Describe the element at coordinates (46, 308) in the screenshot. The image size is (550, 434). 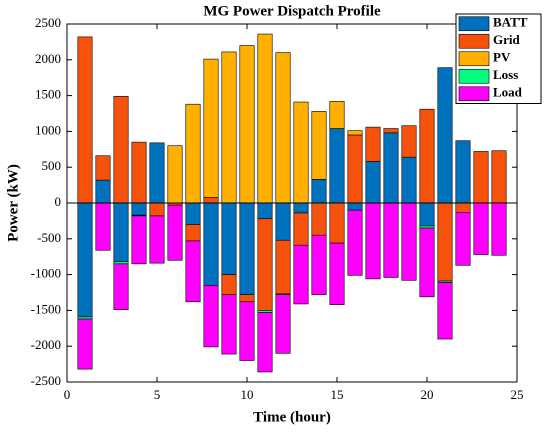
I see `y-tick-label: -1500` at that location.